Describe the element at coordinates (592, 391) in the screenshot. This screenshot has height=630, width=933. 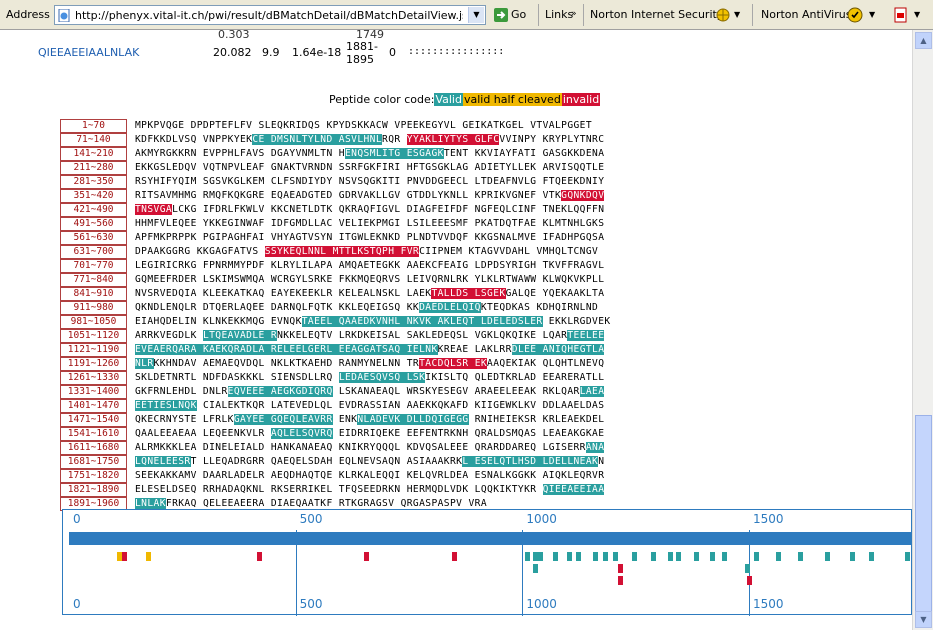
I see `peptide-segment: LAEA` at that location.